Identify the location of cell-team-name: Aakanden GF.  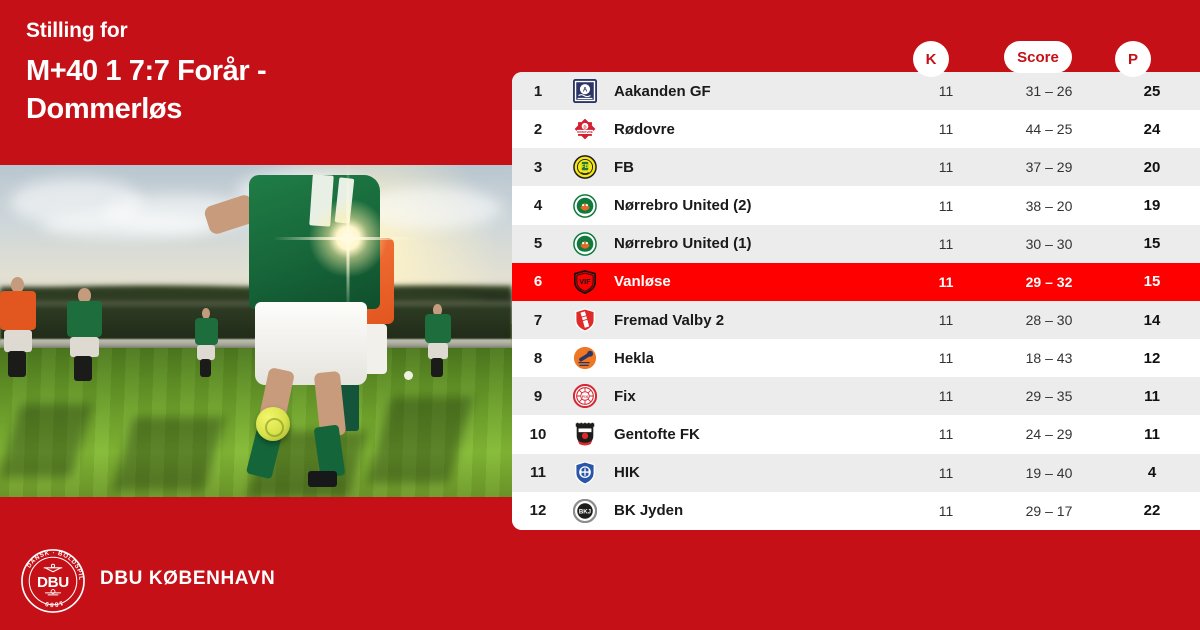
(662, 91).